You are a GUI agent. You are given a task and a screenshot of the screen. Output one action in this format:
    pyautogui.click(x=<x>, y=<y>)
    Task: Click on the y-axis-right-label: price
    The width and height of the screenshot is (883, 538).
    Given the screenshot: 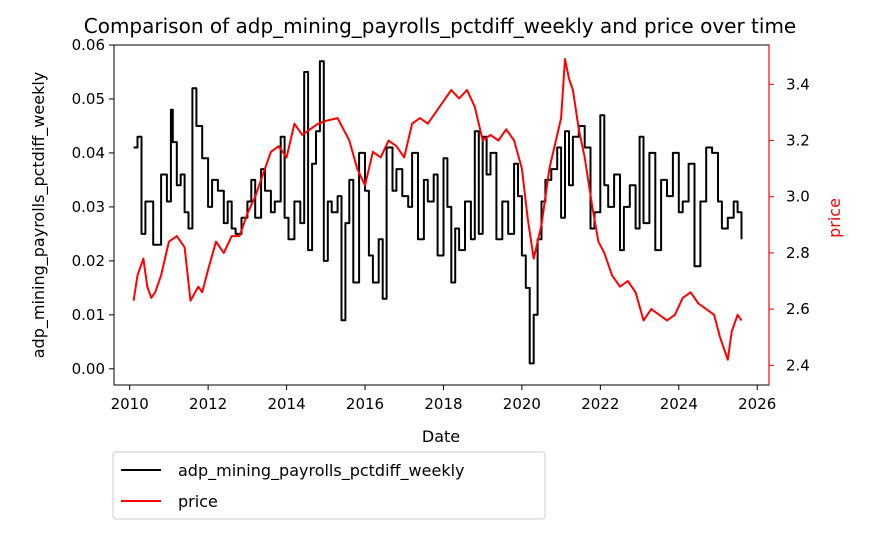 What is the action you would take?
    pyautogui.click(x=834, y=218)
    